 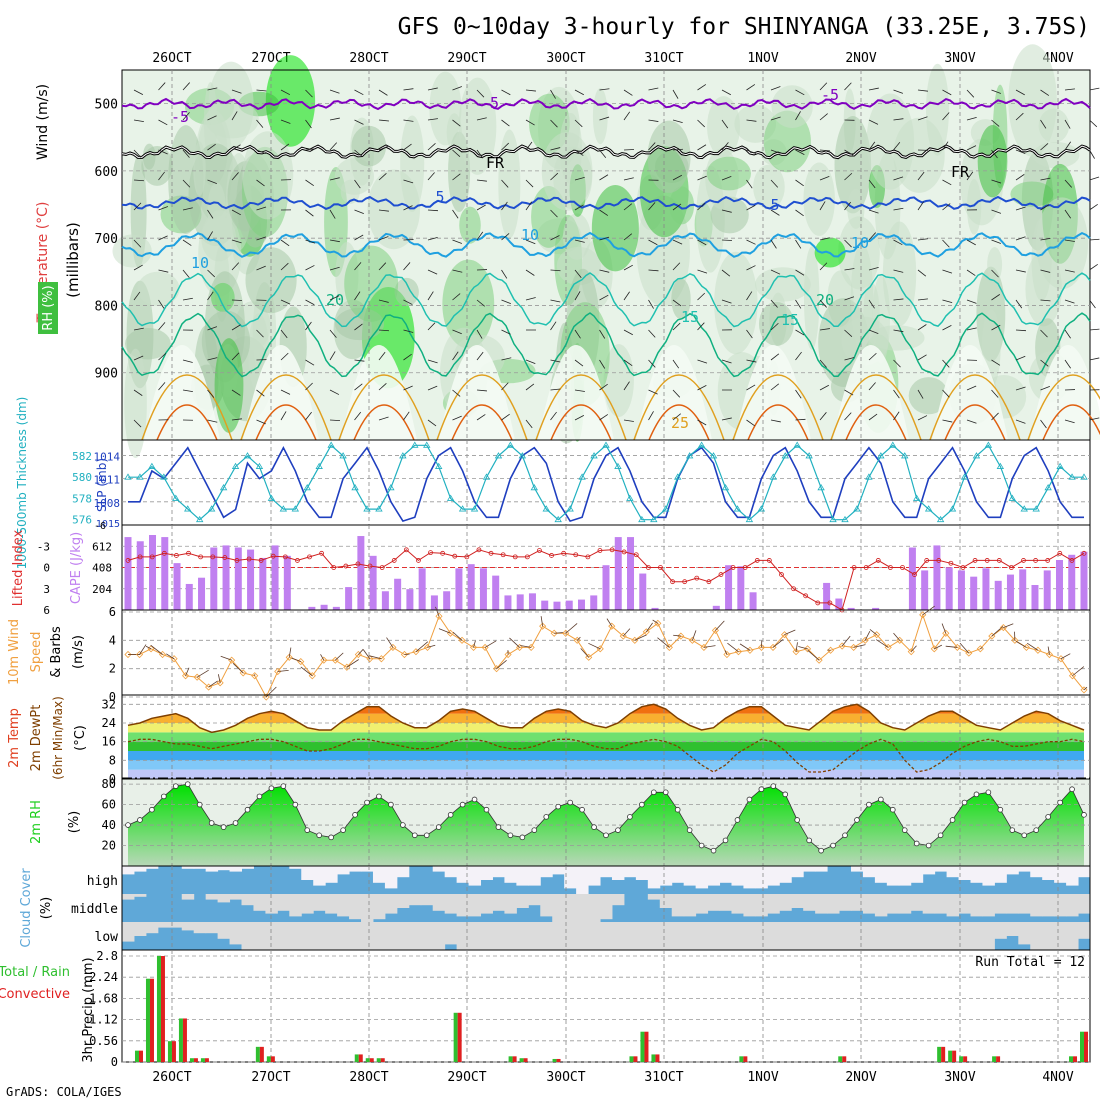 What do you see at coordinates (103, 1020) in the screenshot?
I see `precip-tick: 1.12` at bounding box center [103, 1020].